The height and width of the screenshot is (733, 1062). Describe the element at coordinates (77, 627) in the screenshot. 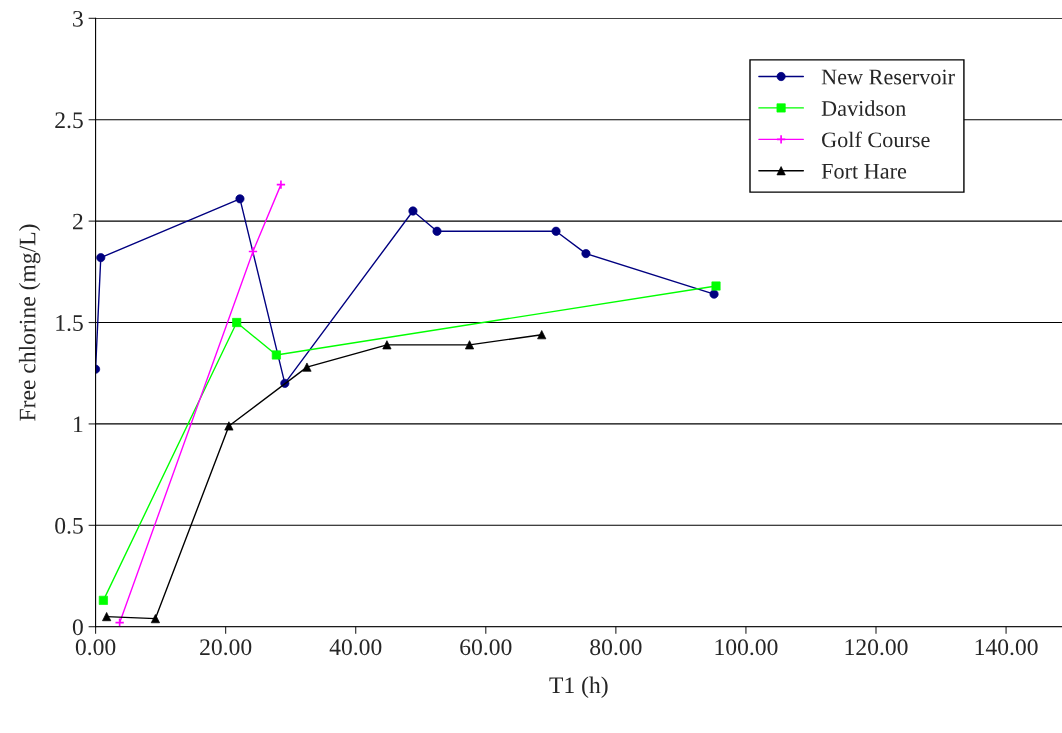

I see `y-tick-label: 0` at that location.